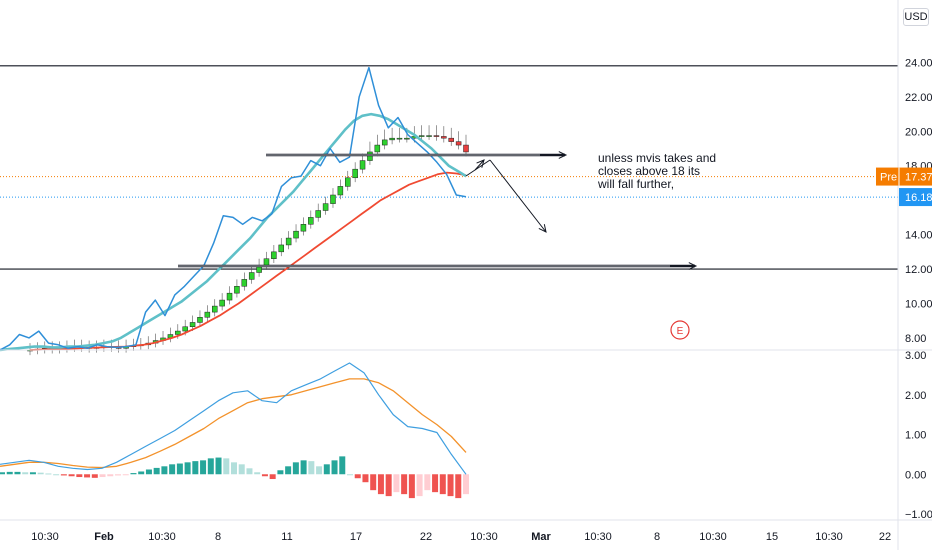  I want to click on projection-up-arrow, so click(479, 165).